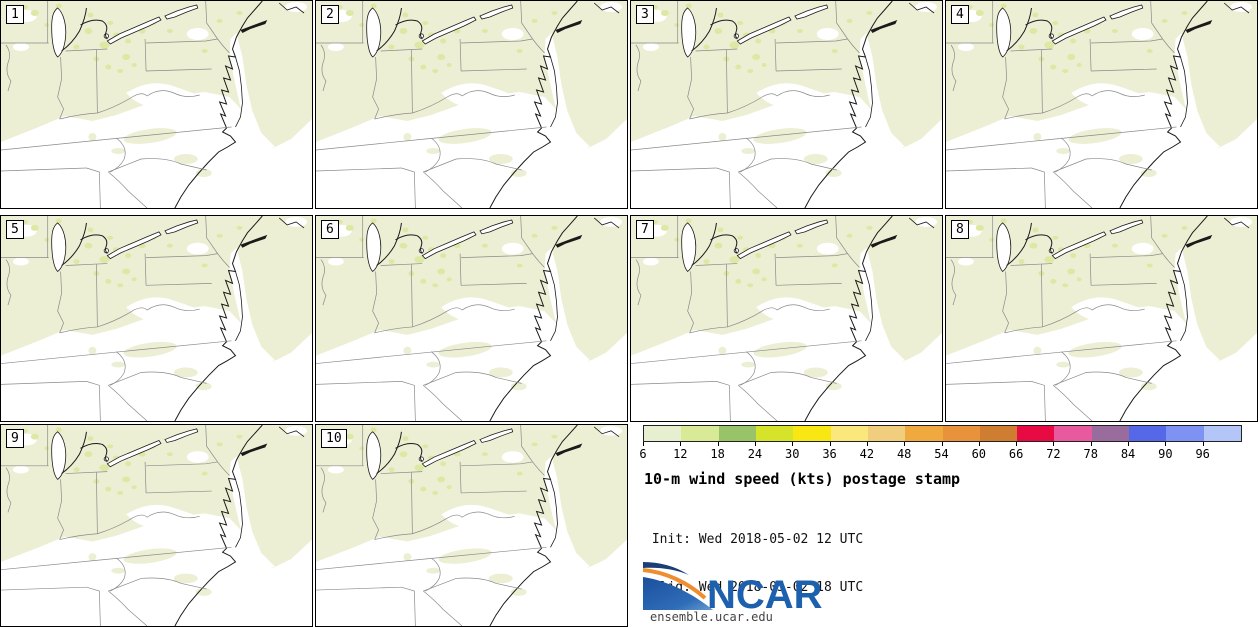  I want to click on colorbar-tick-label: 60, so click(979, 454).